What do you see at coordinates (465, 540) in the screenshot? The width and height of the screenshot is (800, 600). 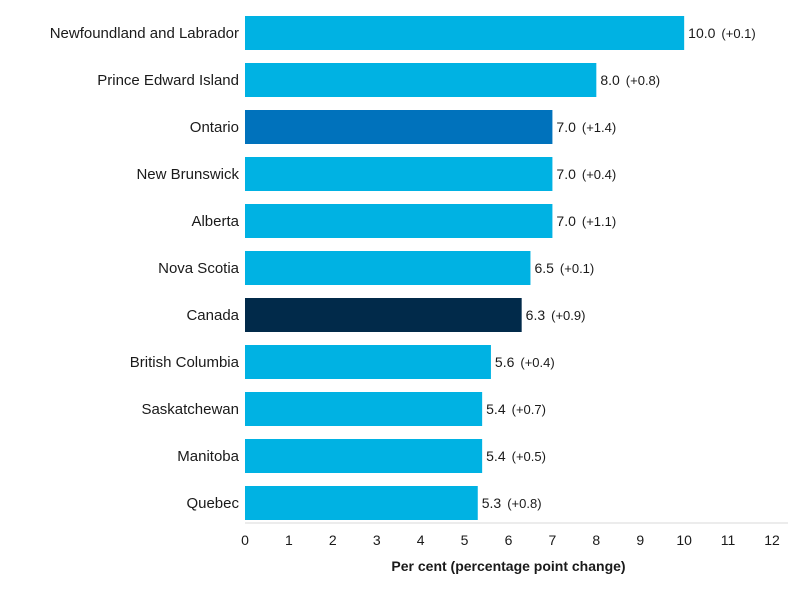 I see `x-tick-label: 5` at bounding box center [465, 540].